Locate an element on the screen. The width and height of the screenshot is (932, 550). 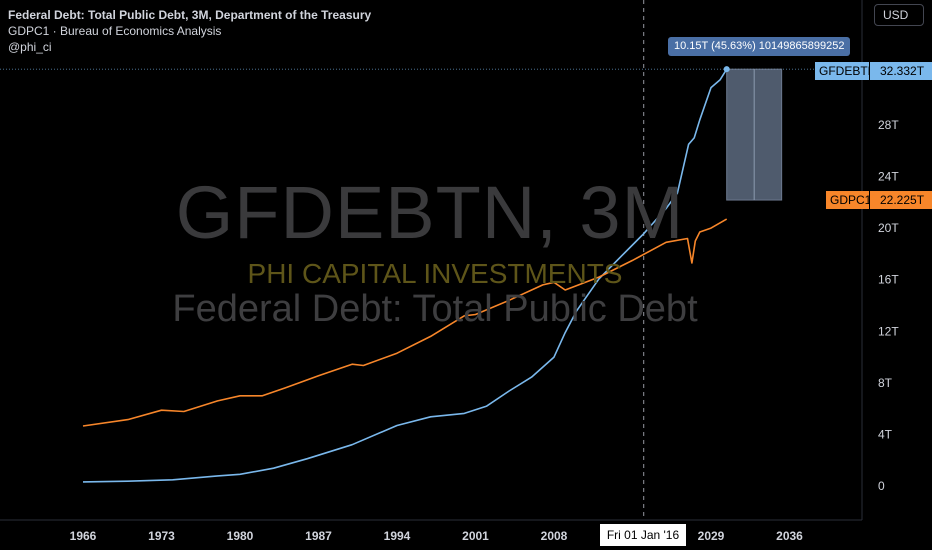
y-tick-label: 4T is located at coordinates (885, 434).